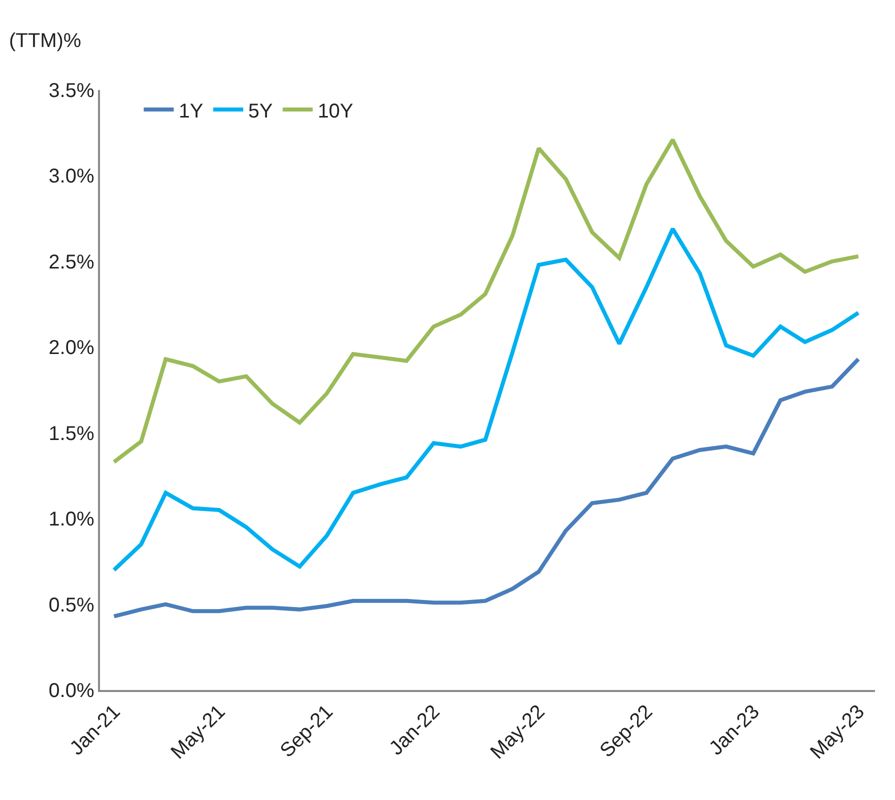 The width and height of the screenshot is (895, 800). What do you see at coordinates (191, 111) in the screenshot?
I see `legend-label: 1Y` at bounding box center [191, 111].